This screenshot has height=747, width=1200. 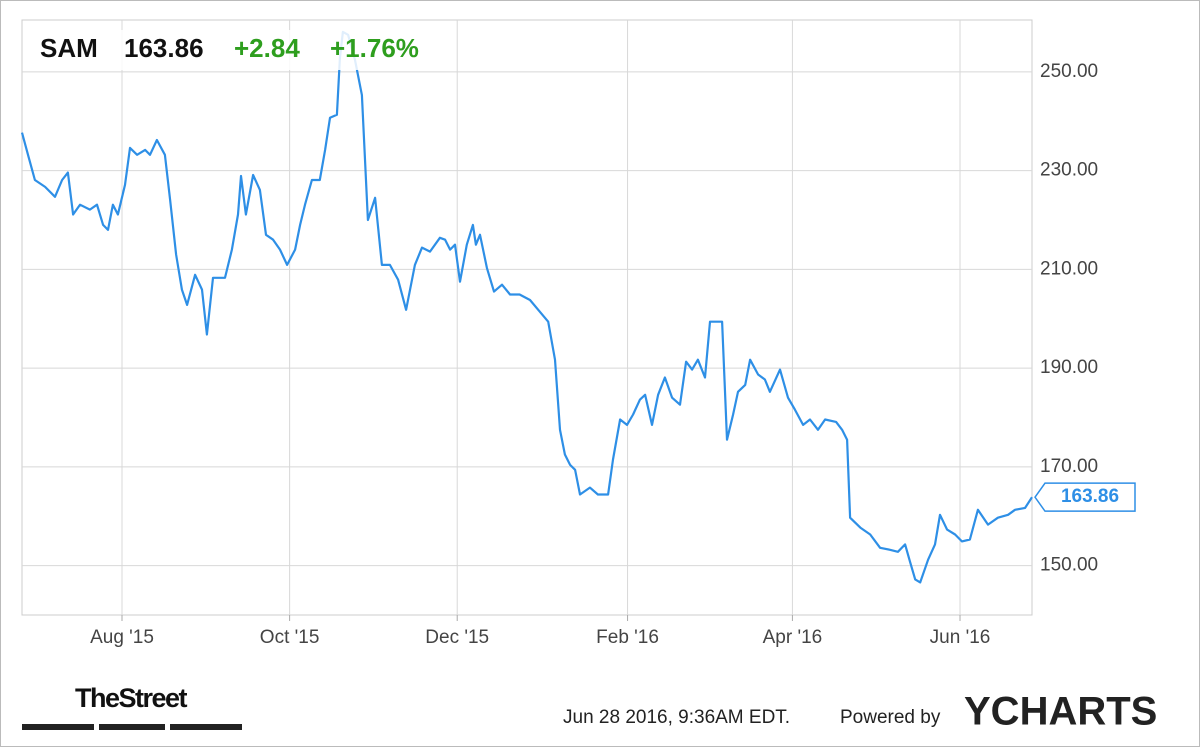 I want to click on header-bg, so click(x=235, y=50).